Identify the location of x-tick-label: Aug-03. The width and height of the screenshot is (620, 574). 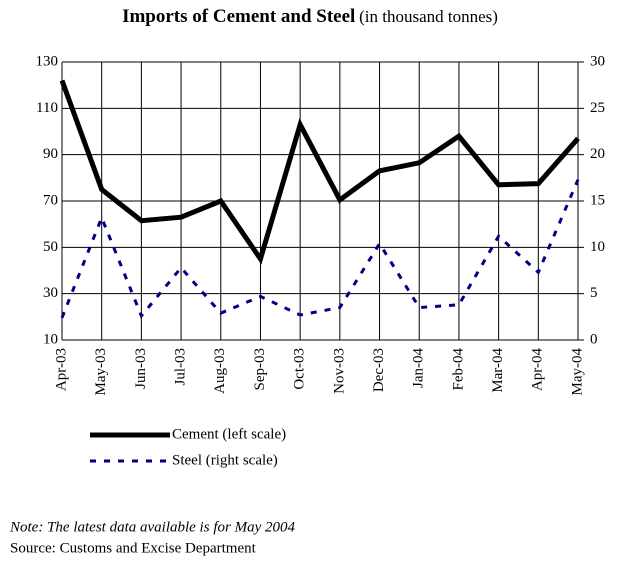
(220, 371).